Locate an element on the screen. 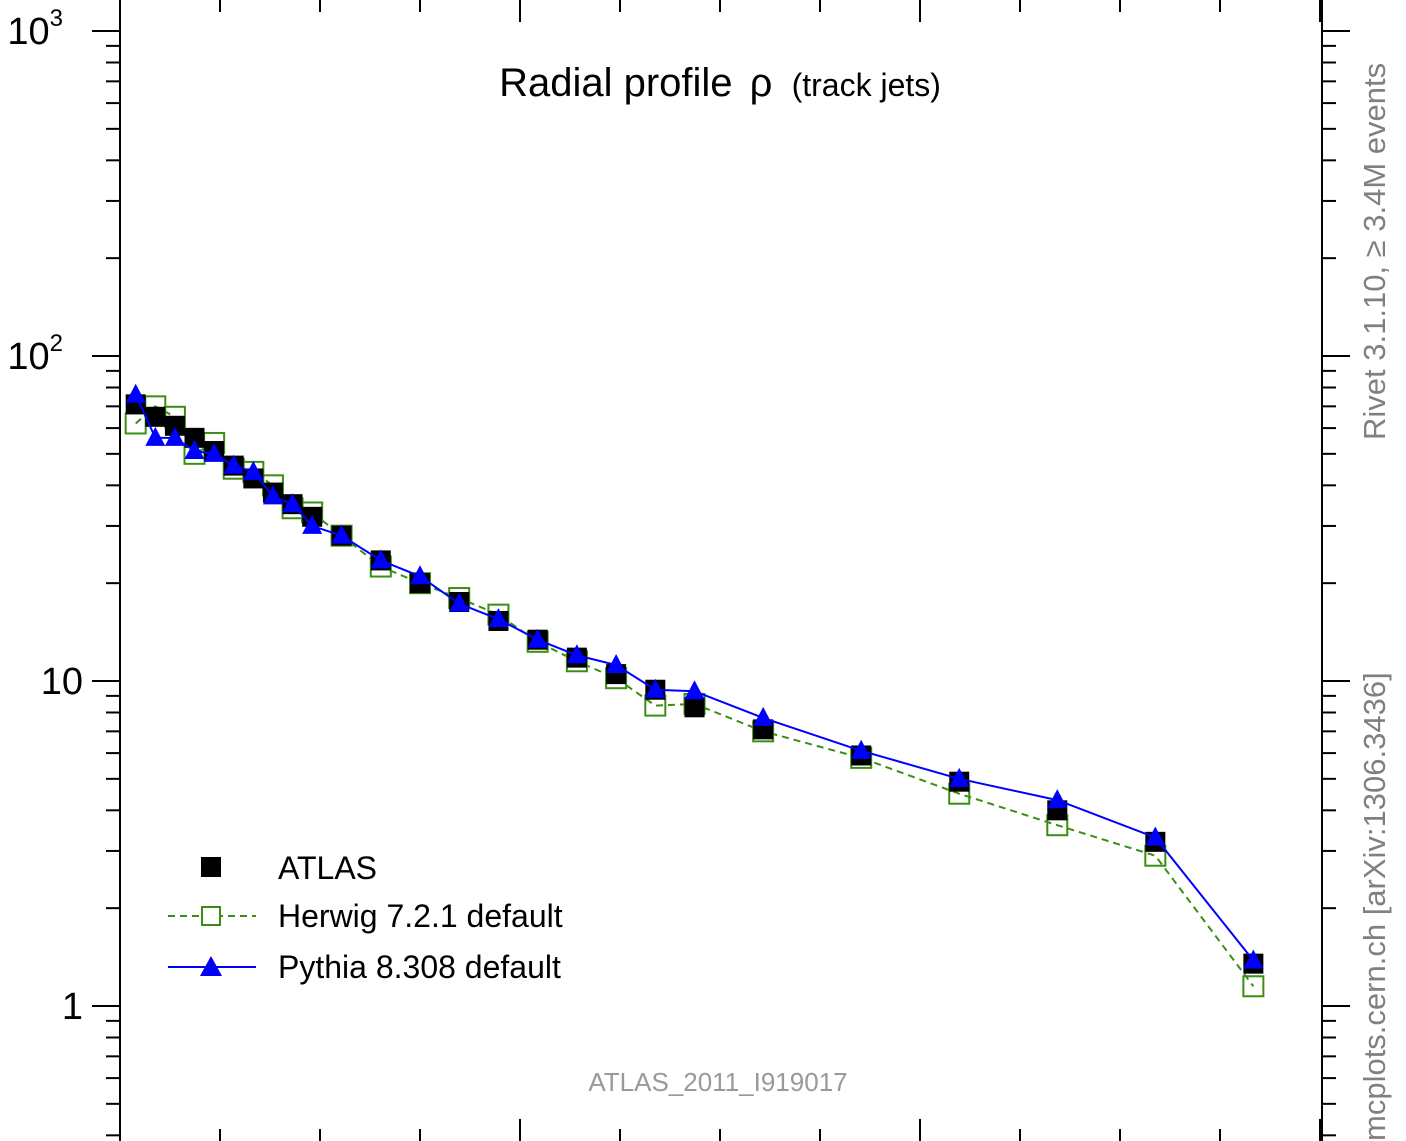 This screenshot has width=1406, height=1141. y-tick-label: 10 is located at coordinates (62, 682).